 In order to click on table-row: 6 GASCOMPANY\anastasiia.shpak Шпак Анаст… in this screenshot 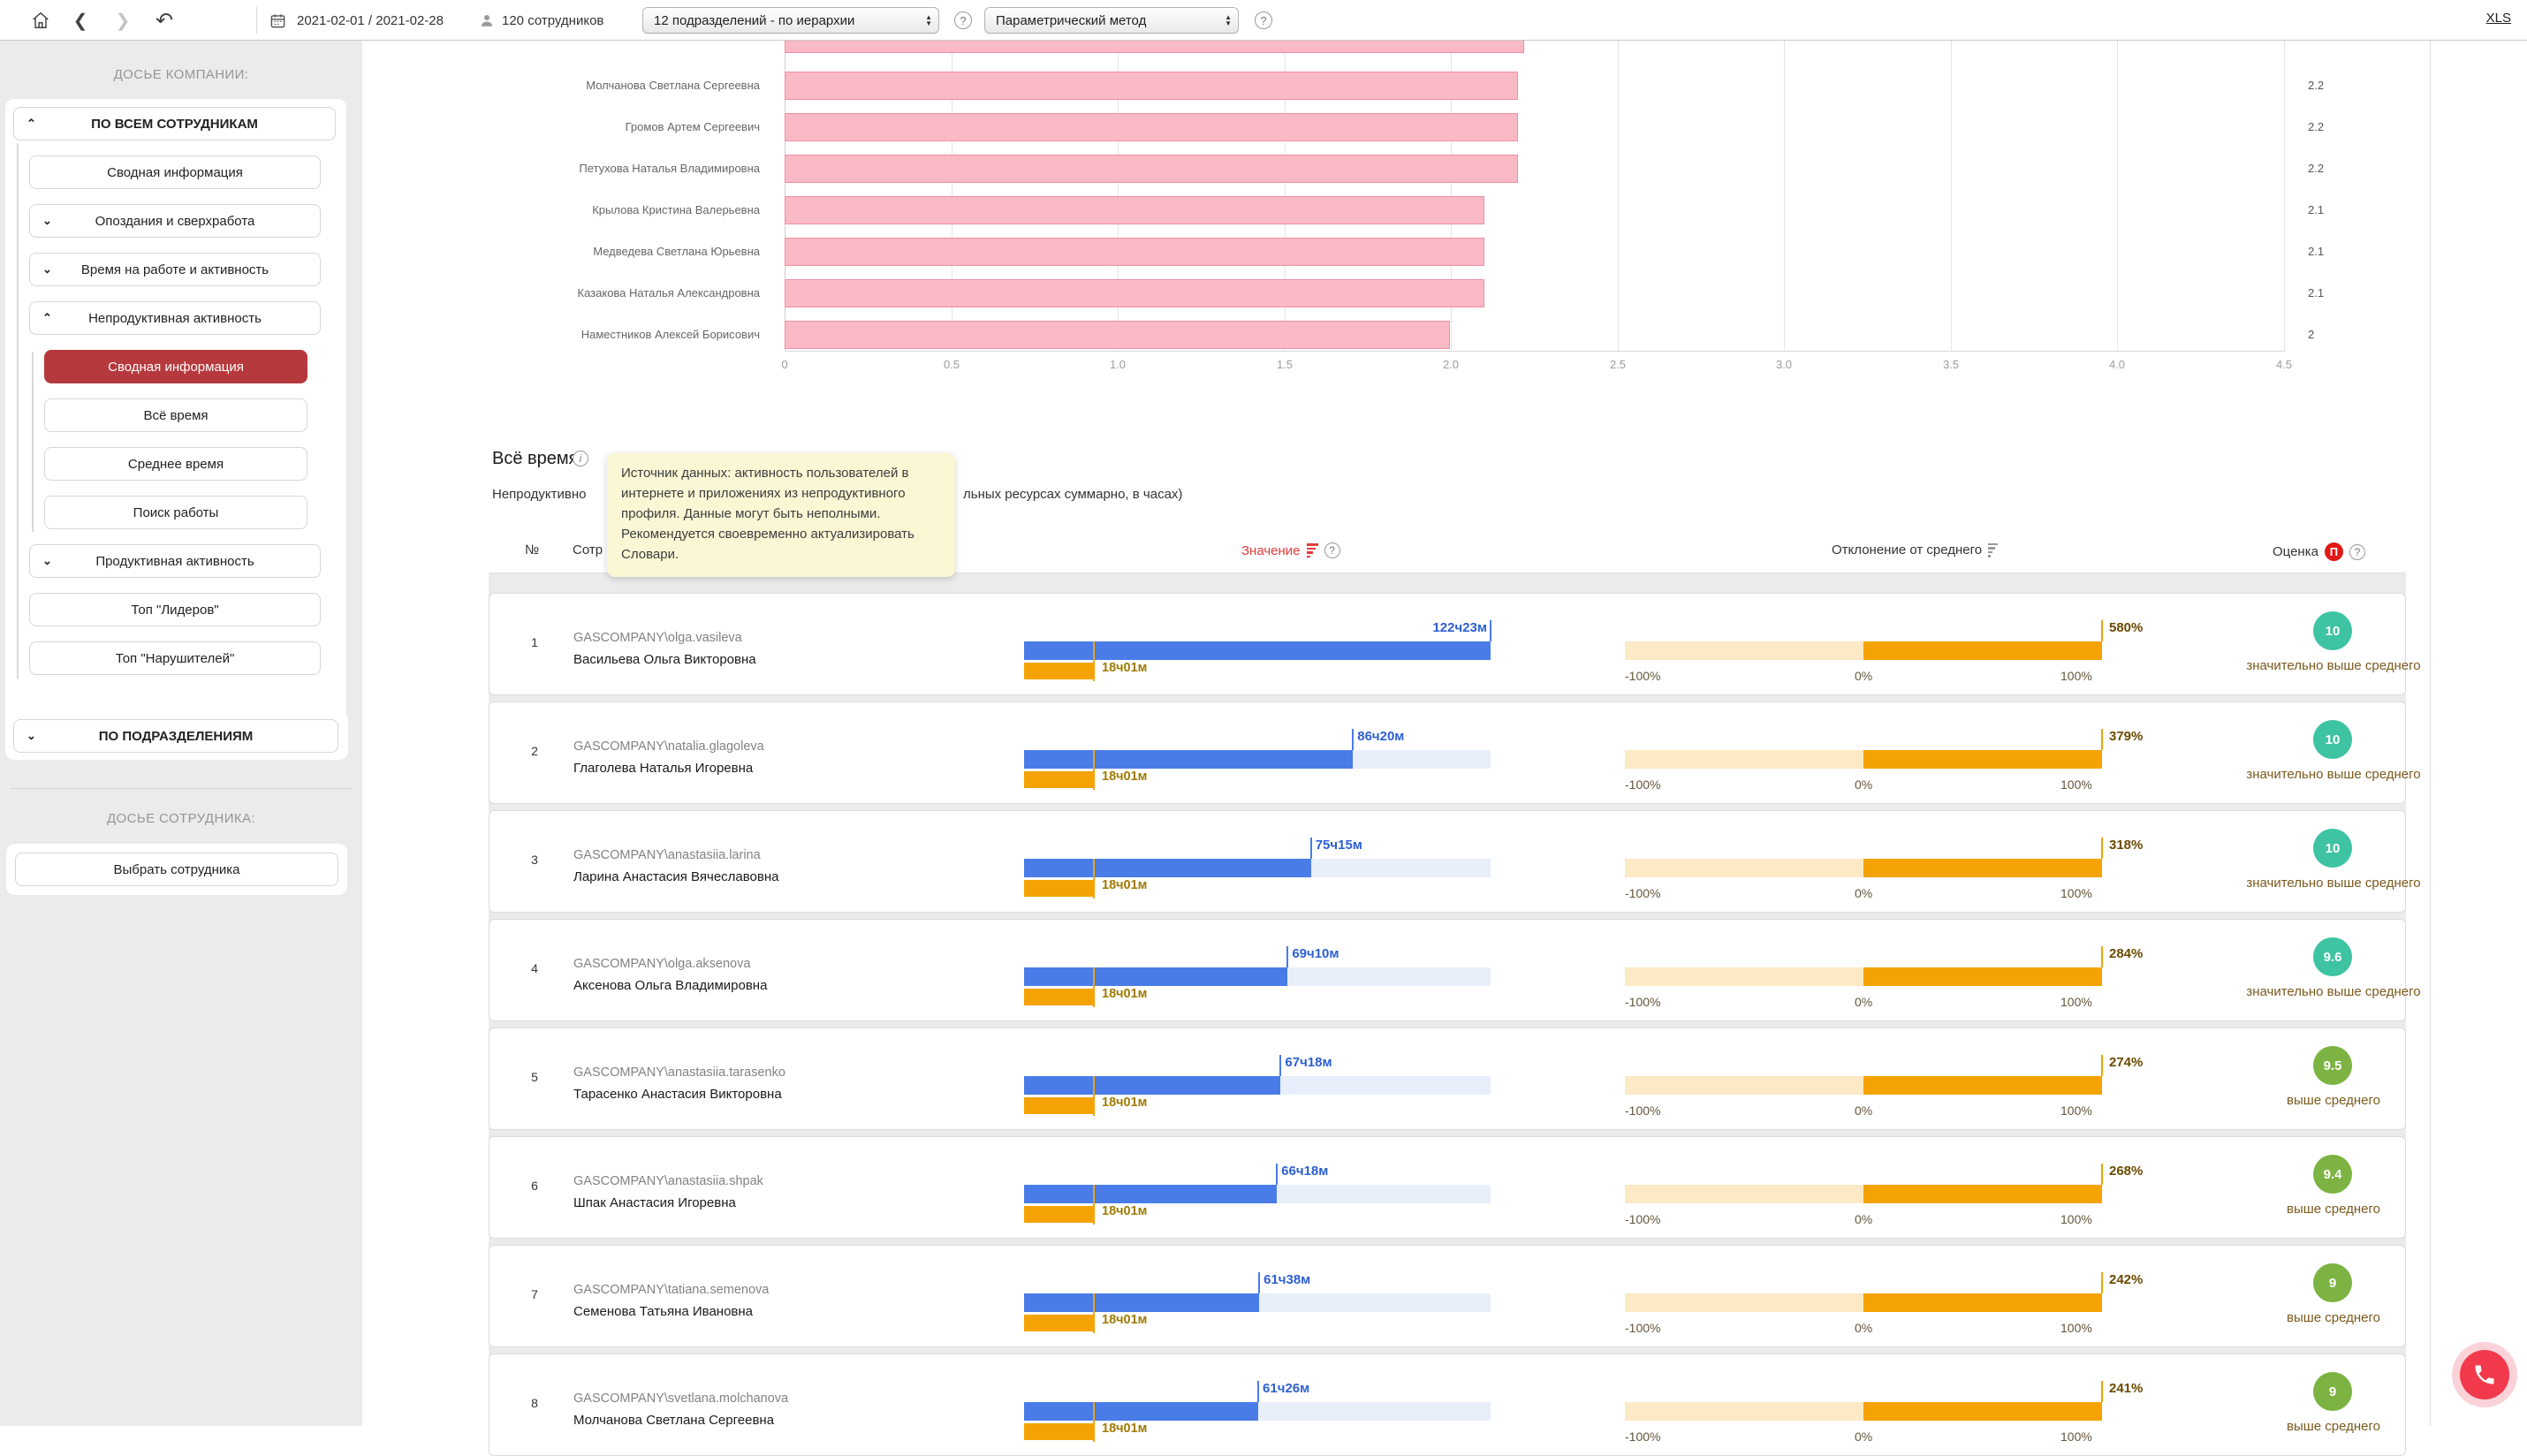, I will do `click(1447, 1187)`.